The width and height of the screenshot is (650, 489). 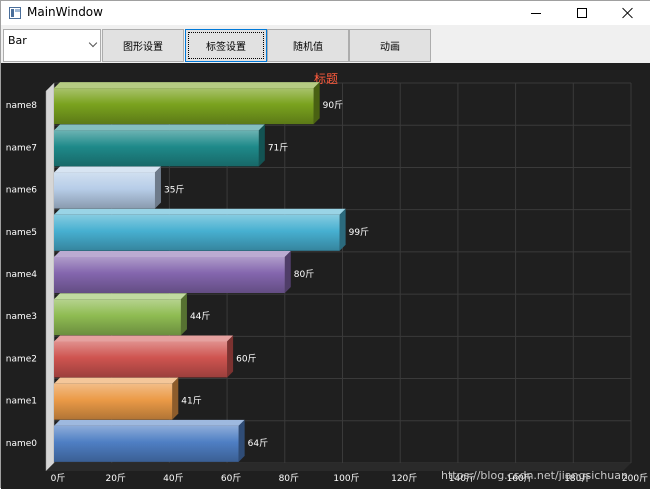 What do you see at coordinates (116, 380) in the screenshot?
I see `bar-top-name1` at bounding box center [116, 380].